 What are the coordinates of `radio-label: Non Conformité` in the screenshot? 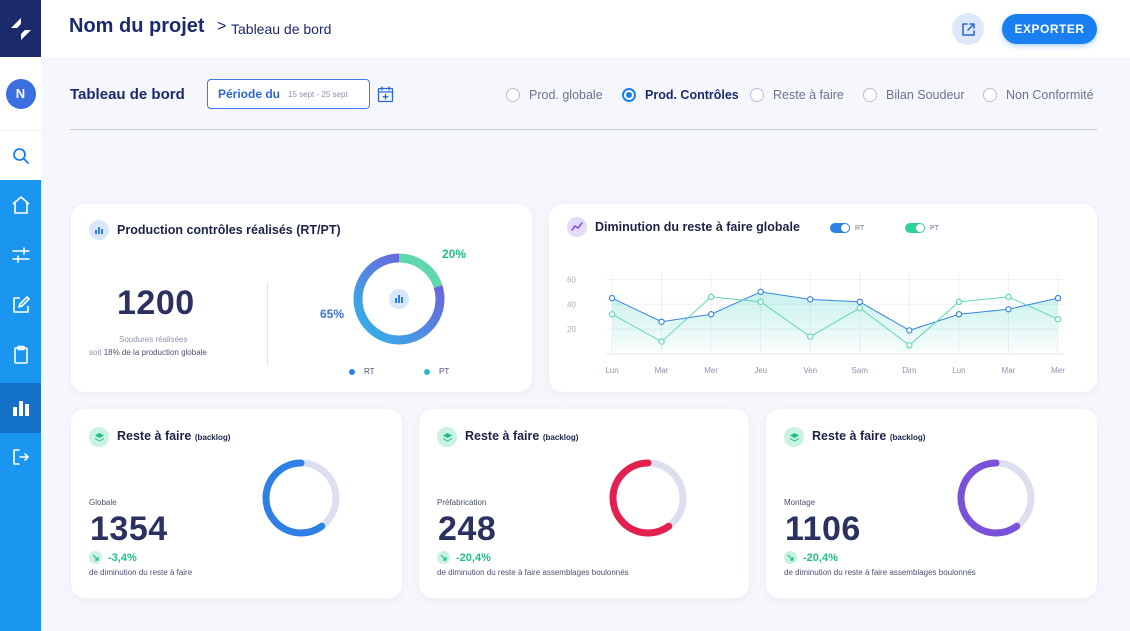 It's located at (1050, 95).